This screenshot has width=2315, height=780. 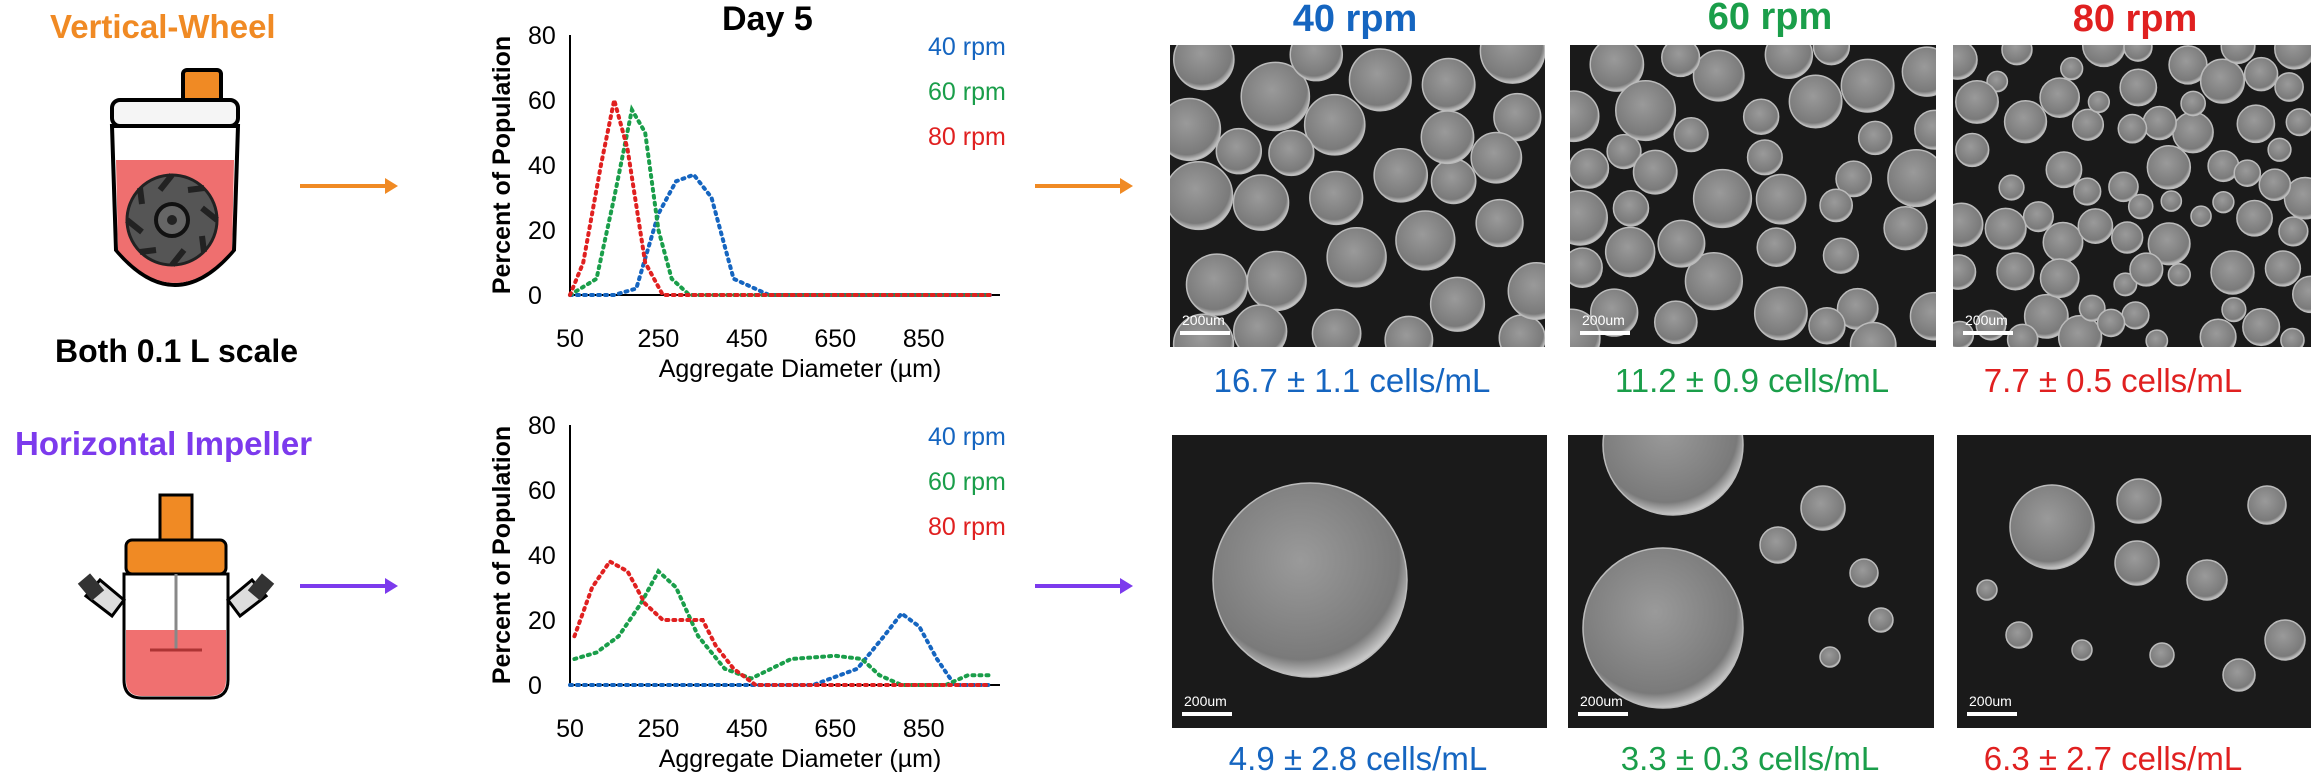 I want to click on header-60-rpm: 60 rpm, so click(x=1770, y=19).